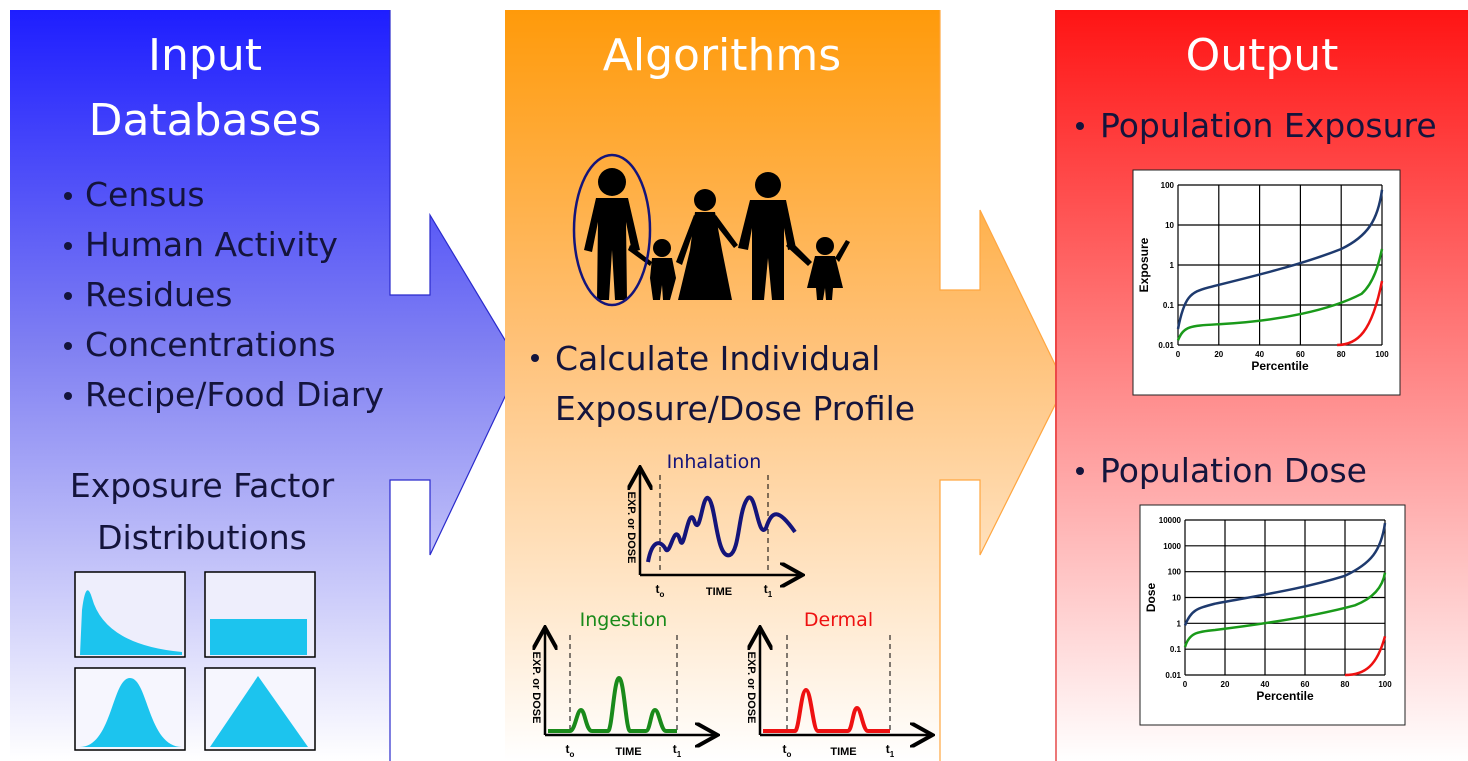  I want to click on profile-label: Dermal, so click(838, 620).